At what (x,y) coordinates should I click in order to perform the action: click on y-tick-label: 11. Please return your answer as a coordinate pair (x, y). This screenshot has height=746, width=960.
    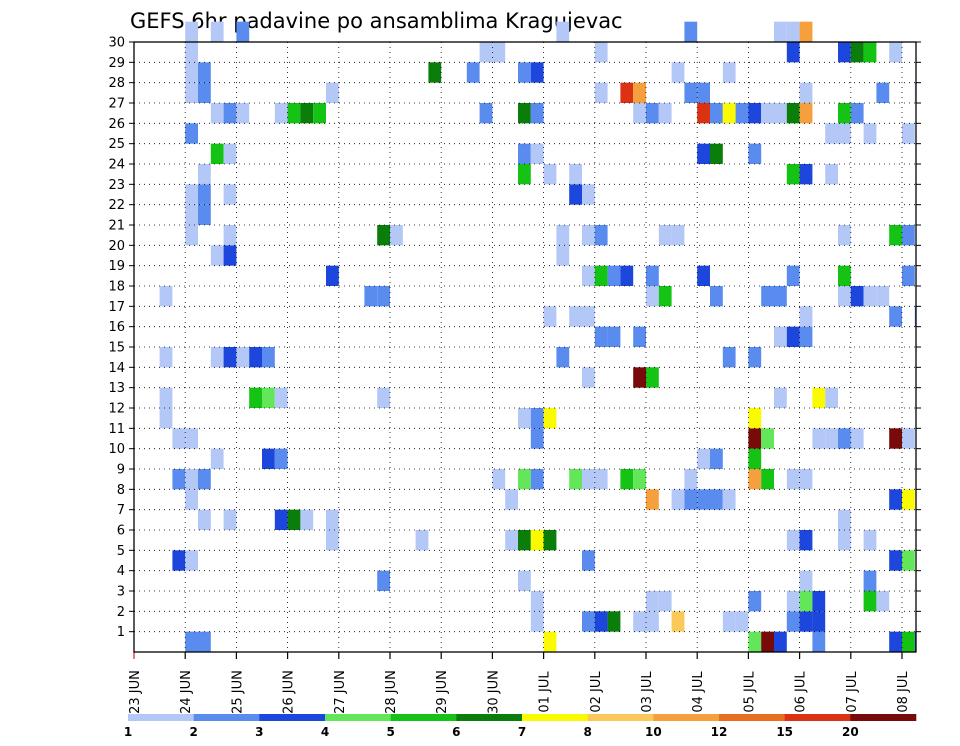
    Looking at the image, I should click on (116, 429).